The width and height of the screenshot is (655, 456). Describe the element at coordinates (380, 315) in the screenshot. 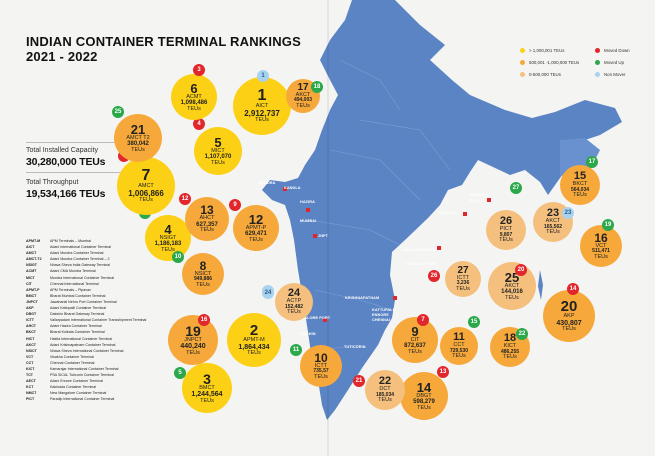

I see `port-ennore: ENNORE` at that location.